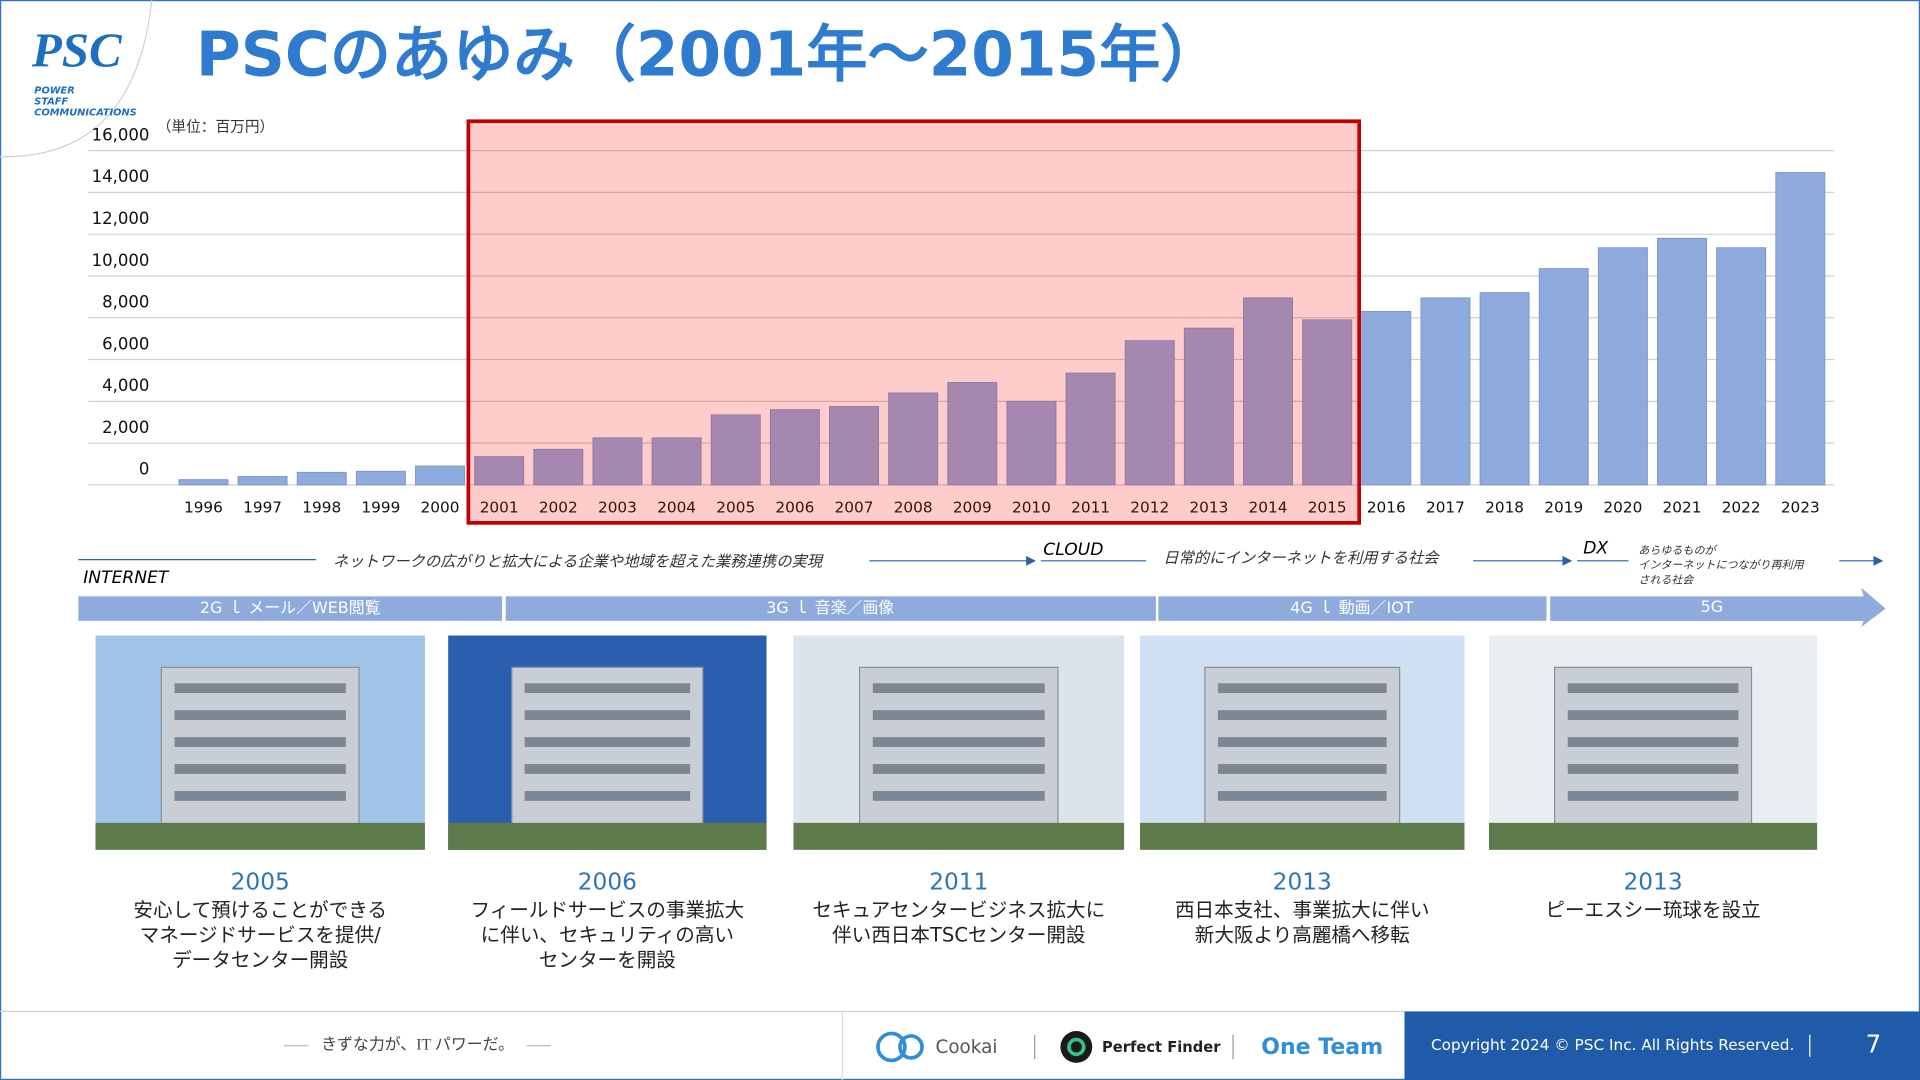 The height and width of the screenshot is (1080, 1920). I want to click on x-tick-label: 1997, so click(262, 508).